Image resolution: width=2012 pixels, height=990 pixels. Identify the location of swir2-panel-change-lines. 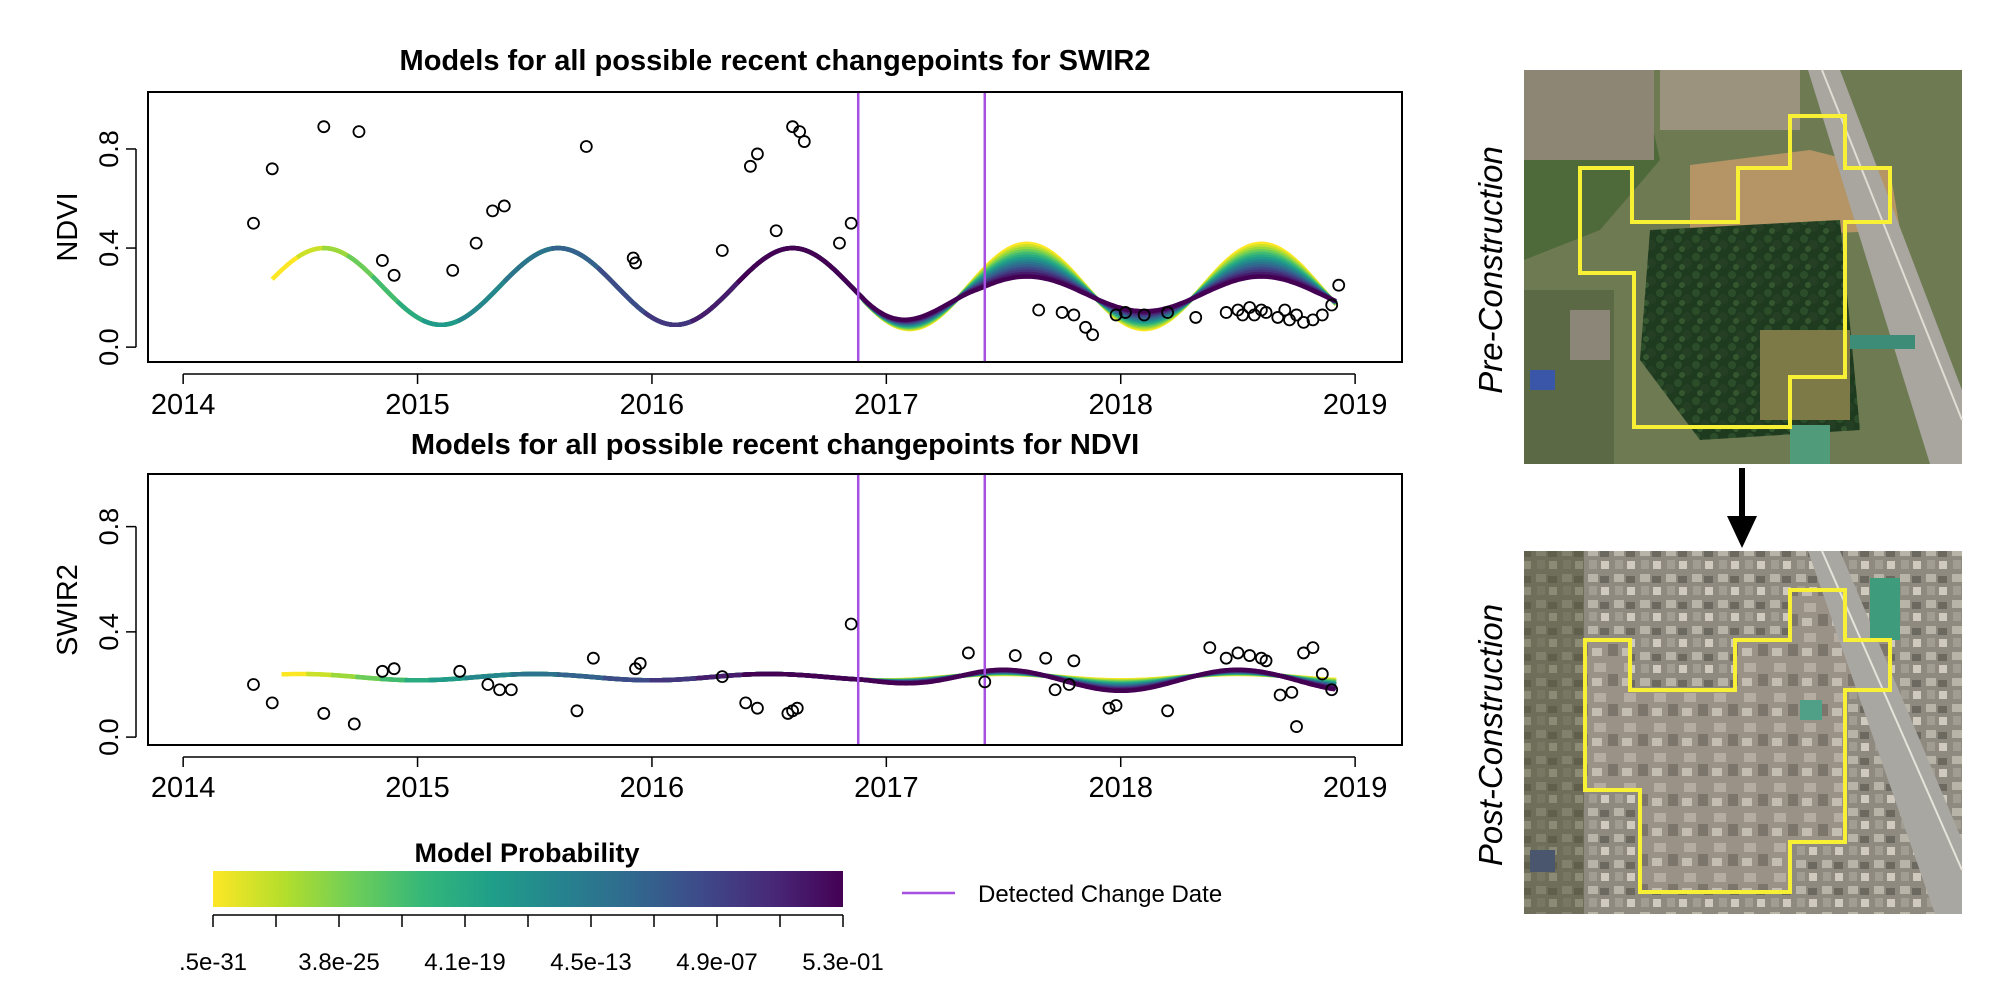
(921, 609).